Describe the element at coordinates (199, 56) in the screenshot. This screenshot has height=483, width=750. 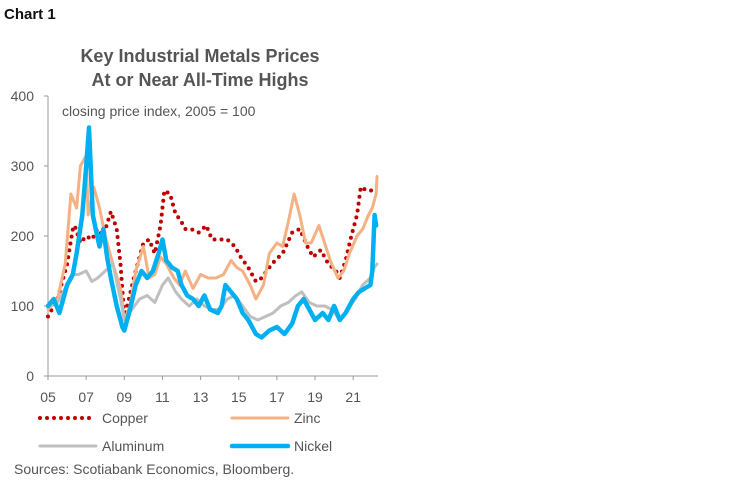
I see `chart-title-line-1: Key Industrial Metals Prices` at that location.